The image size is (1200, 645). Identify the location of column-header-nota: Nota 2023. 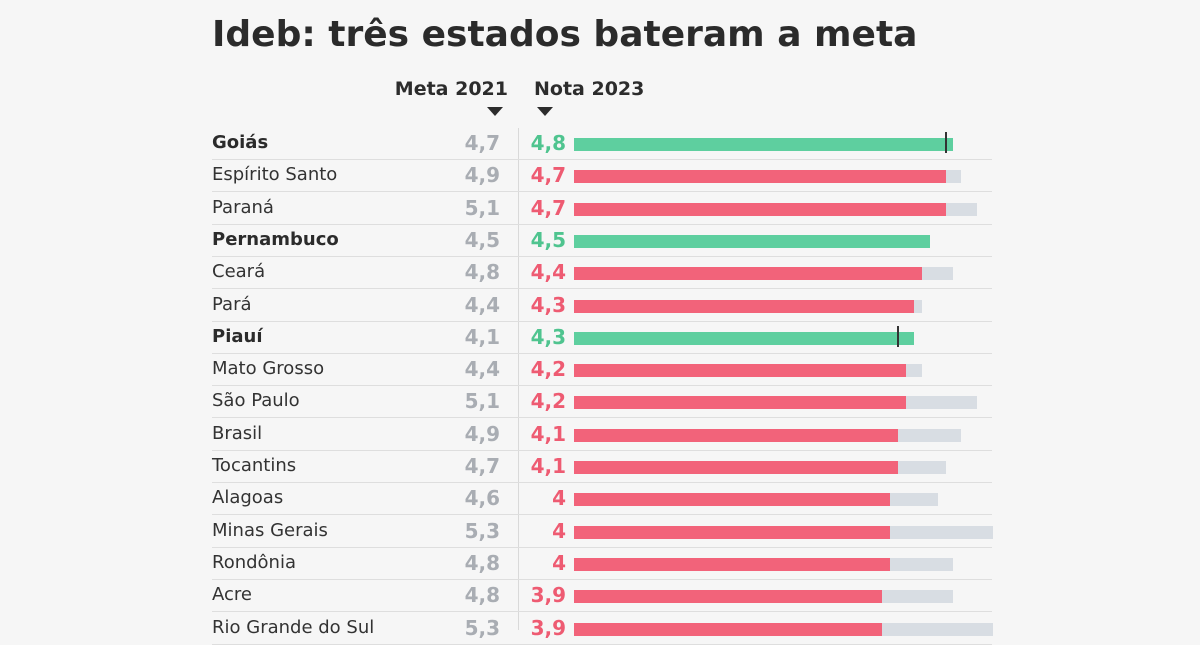
(589, 89).